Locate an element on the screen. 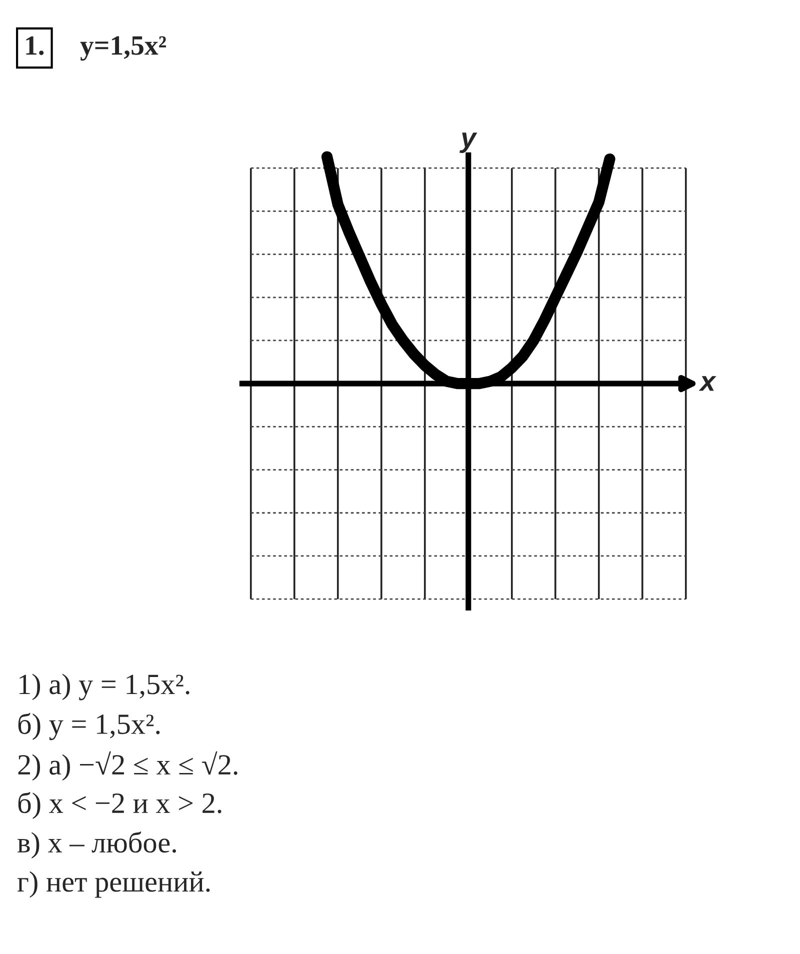 The image size is (800, 954). text: в) x – любое. is located at coordinates (97, 845).